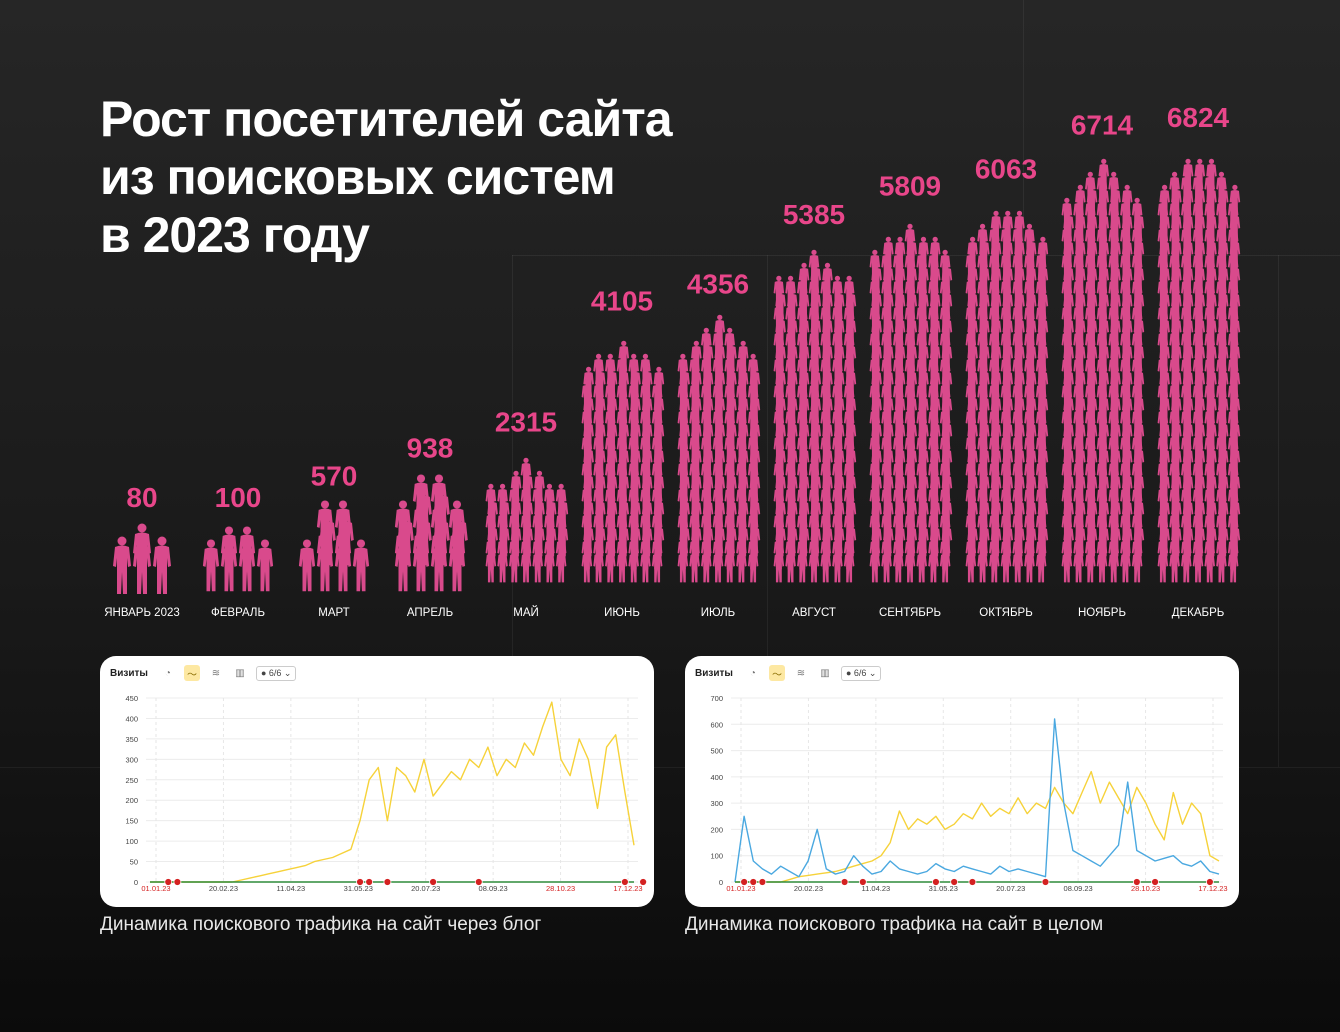 The image size is (1340, 1032). I want to click on category-label: ОКТЯБРЬ, so click(1006, 613).